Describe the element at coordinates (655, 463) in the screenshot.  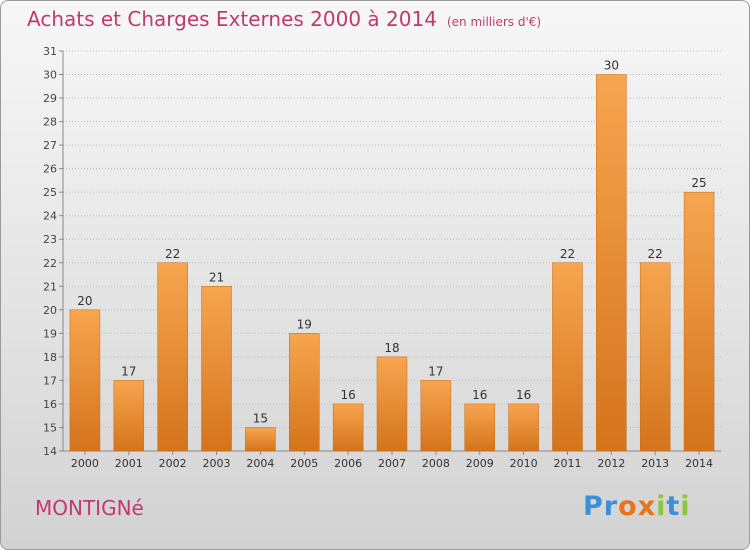
I see `x-tick-label: 2013` at that location.